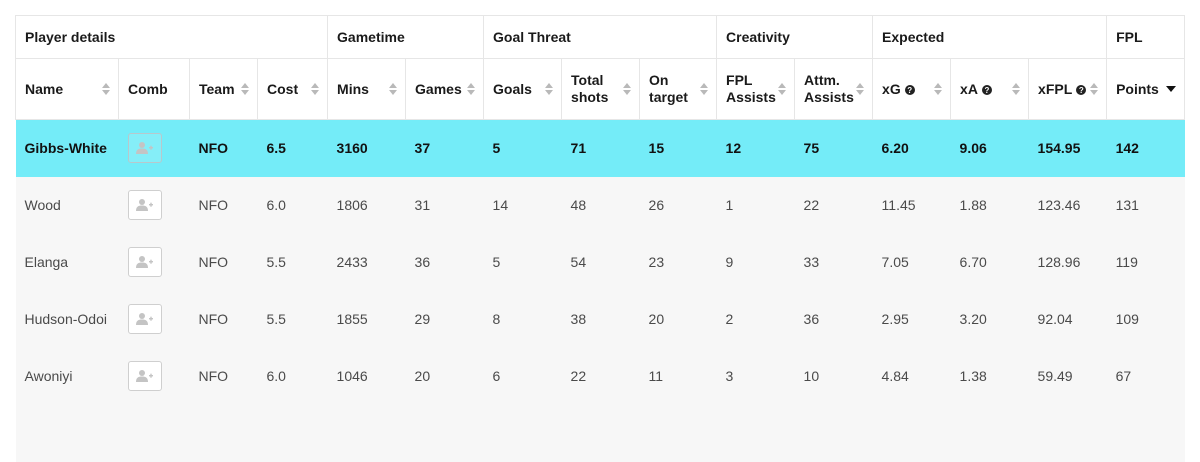  I want to click on cell-fpl-assists: 3, so click(729, 376).